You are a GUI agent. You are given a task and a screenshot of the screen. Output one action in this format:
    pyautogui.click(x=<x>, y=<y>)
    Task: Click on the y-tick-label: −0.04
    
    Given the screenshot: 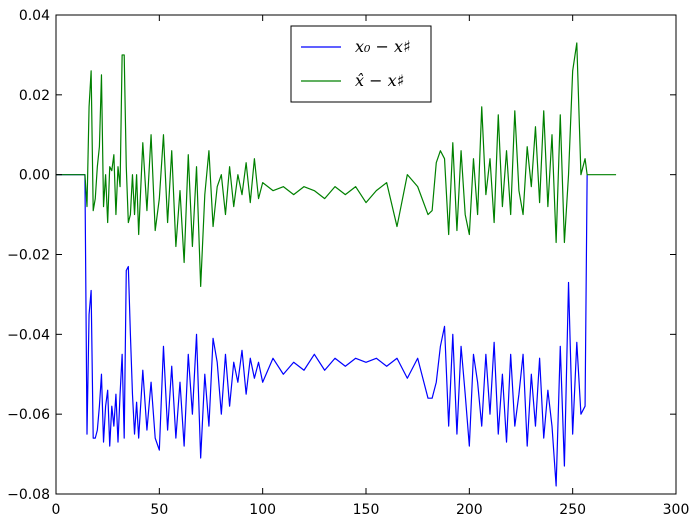 What is the action you would take?
    pyautogui.click(x=28, y=335)
    